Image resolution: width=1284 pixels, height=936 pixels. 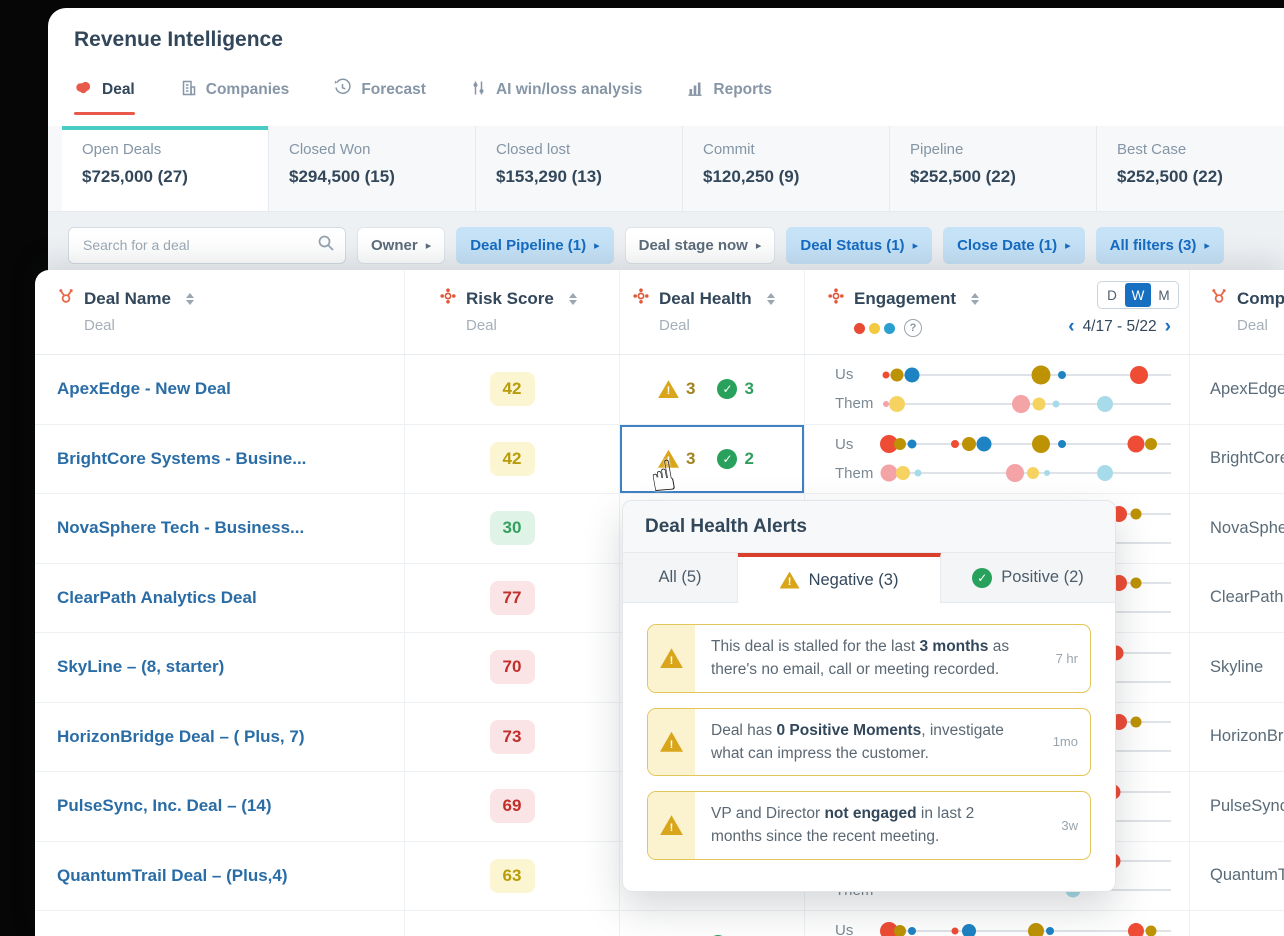 I want to click on summary-card-open-deals: Open Deals $725,000 (27), so click(x=165, y=168).